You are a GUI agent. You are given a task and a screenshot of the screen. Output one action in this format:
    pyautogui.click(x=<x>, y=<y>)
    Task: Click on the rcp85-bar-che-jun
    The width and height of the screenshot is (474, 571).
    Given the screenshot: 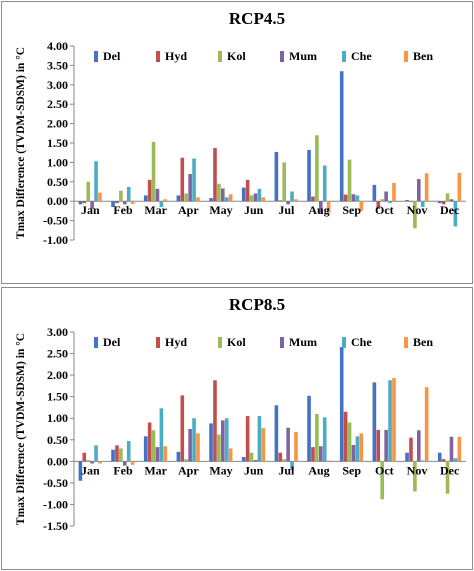 What is the action you would take?
    pyautogui.click(x=259, y=439)
    